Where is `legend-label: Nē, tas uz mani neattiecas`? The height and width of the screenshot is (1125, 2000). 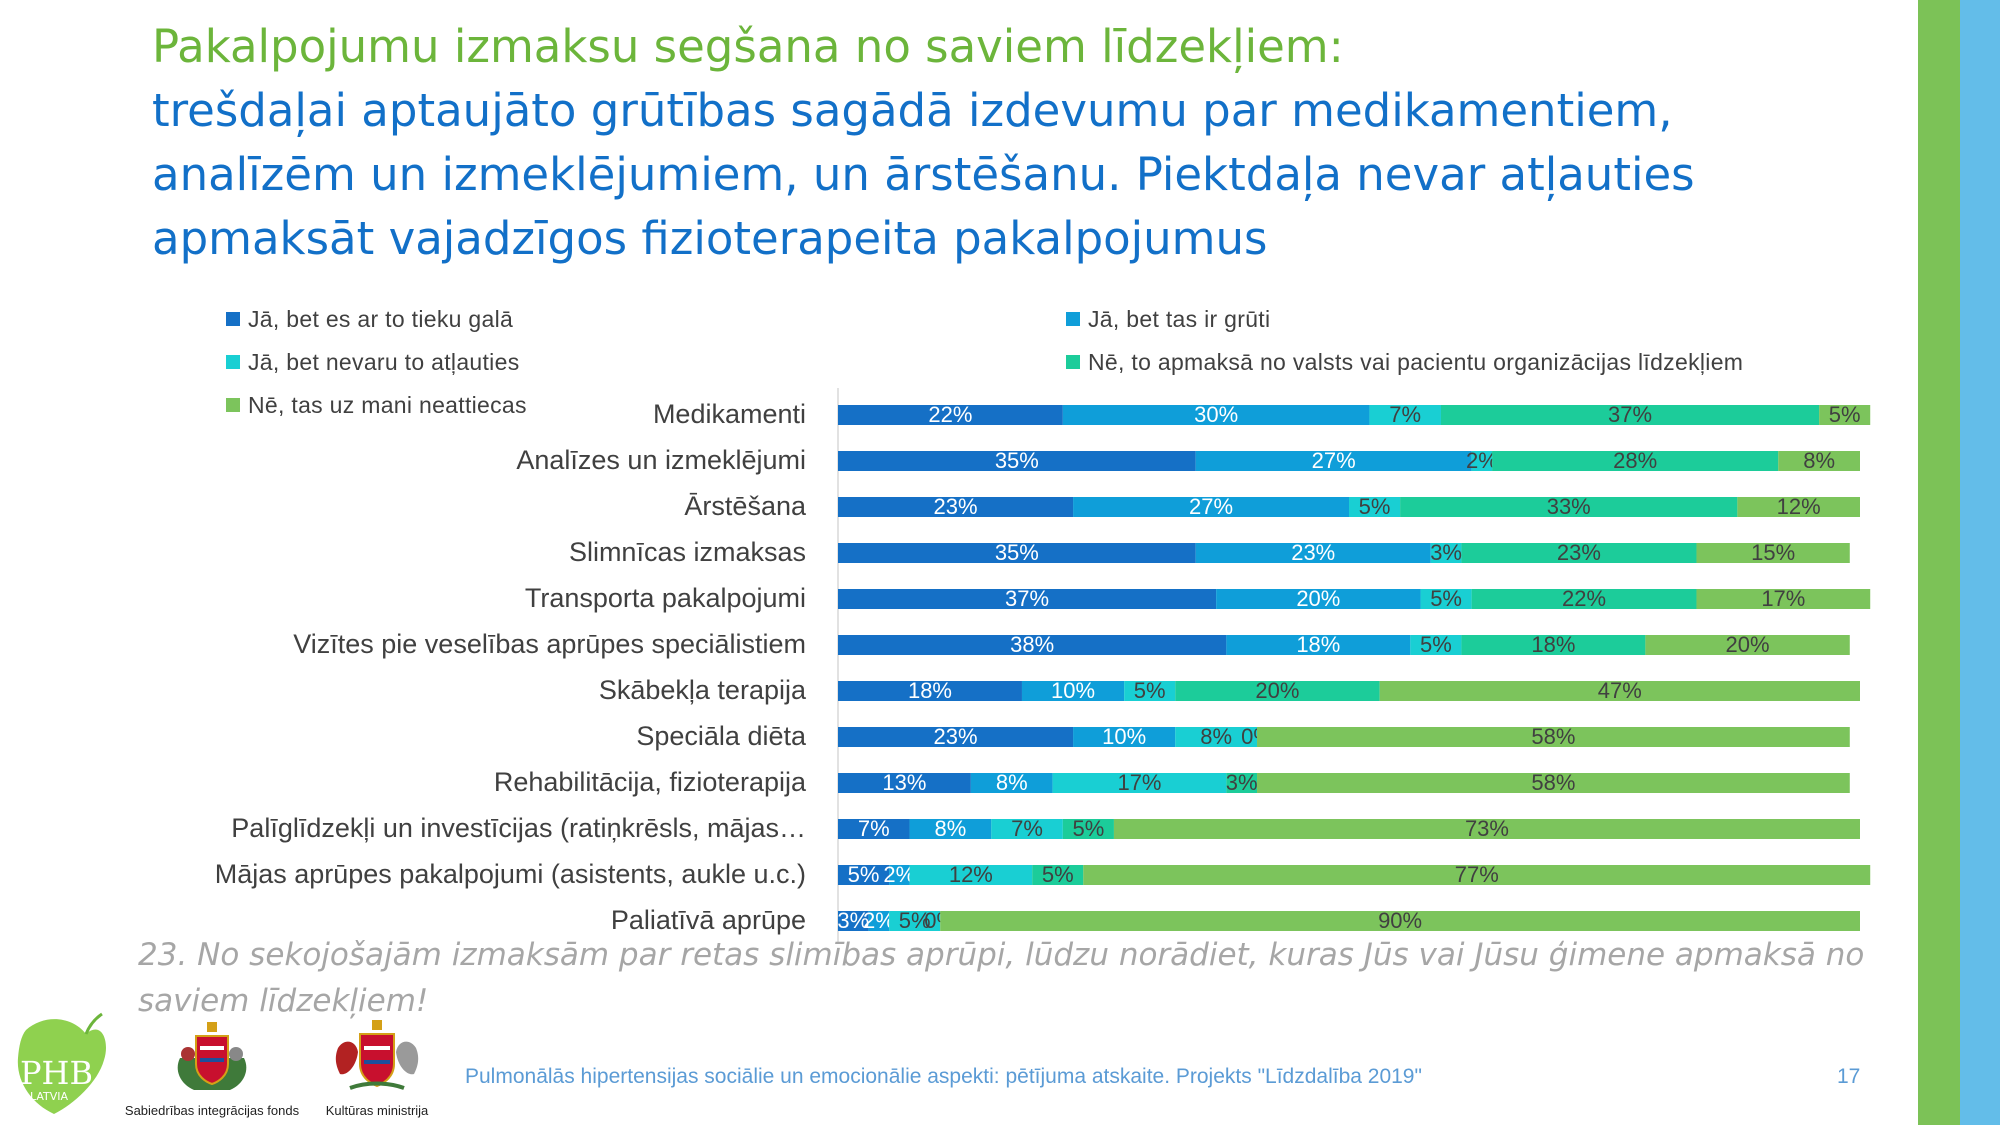
legend-label: Nē, tas uz mani neattiecas is located at coordinates (387, 404).